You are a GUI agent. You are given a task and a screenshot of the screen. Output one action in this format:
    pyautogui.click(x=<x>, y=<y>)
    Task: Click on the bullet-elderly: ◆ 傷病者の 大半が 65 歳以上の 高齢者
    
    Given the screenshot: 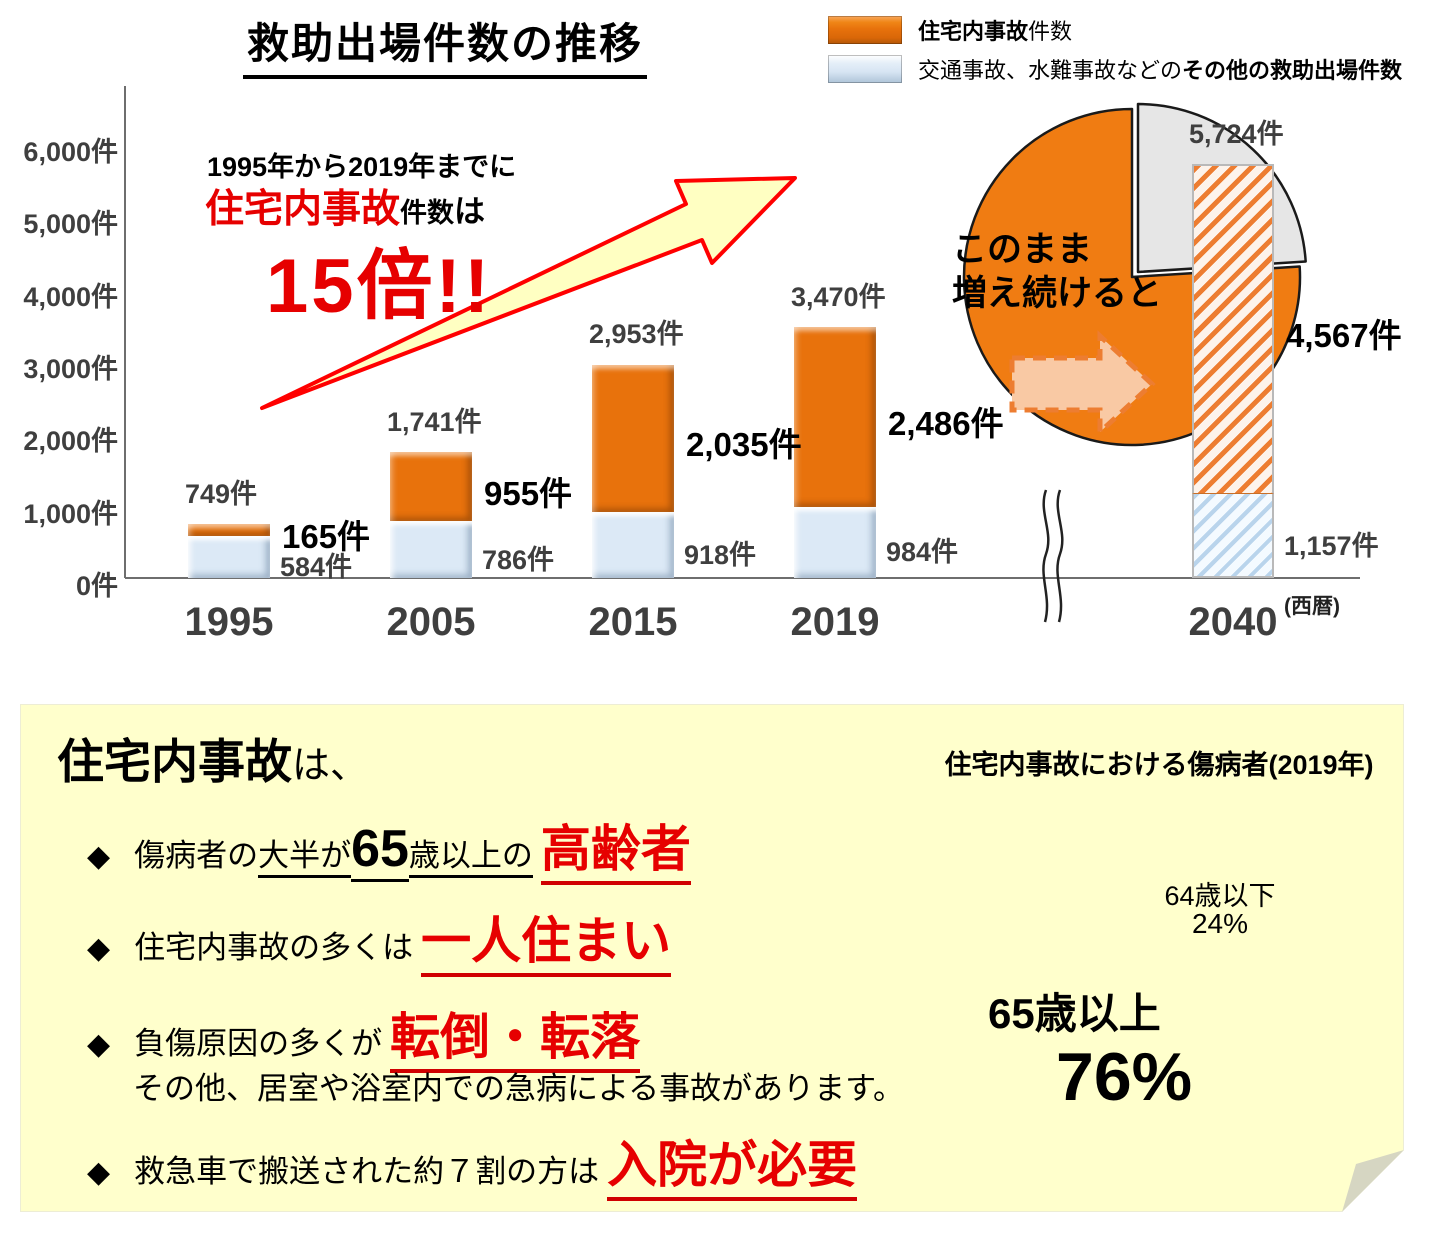 What is the action you would take?
    pyautogui.click(x=389, y=847)
    